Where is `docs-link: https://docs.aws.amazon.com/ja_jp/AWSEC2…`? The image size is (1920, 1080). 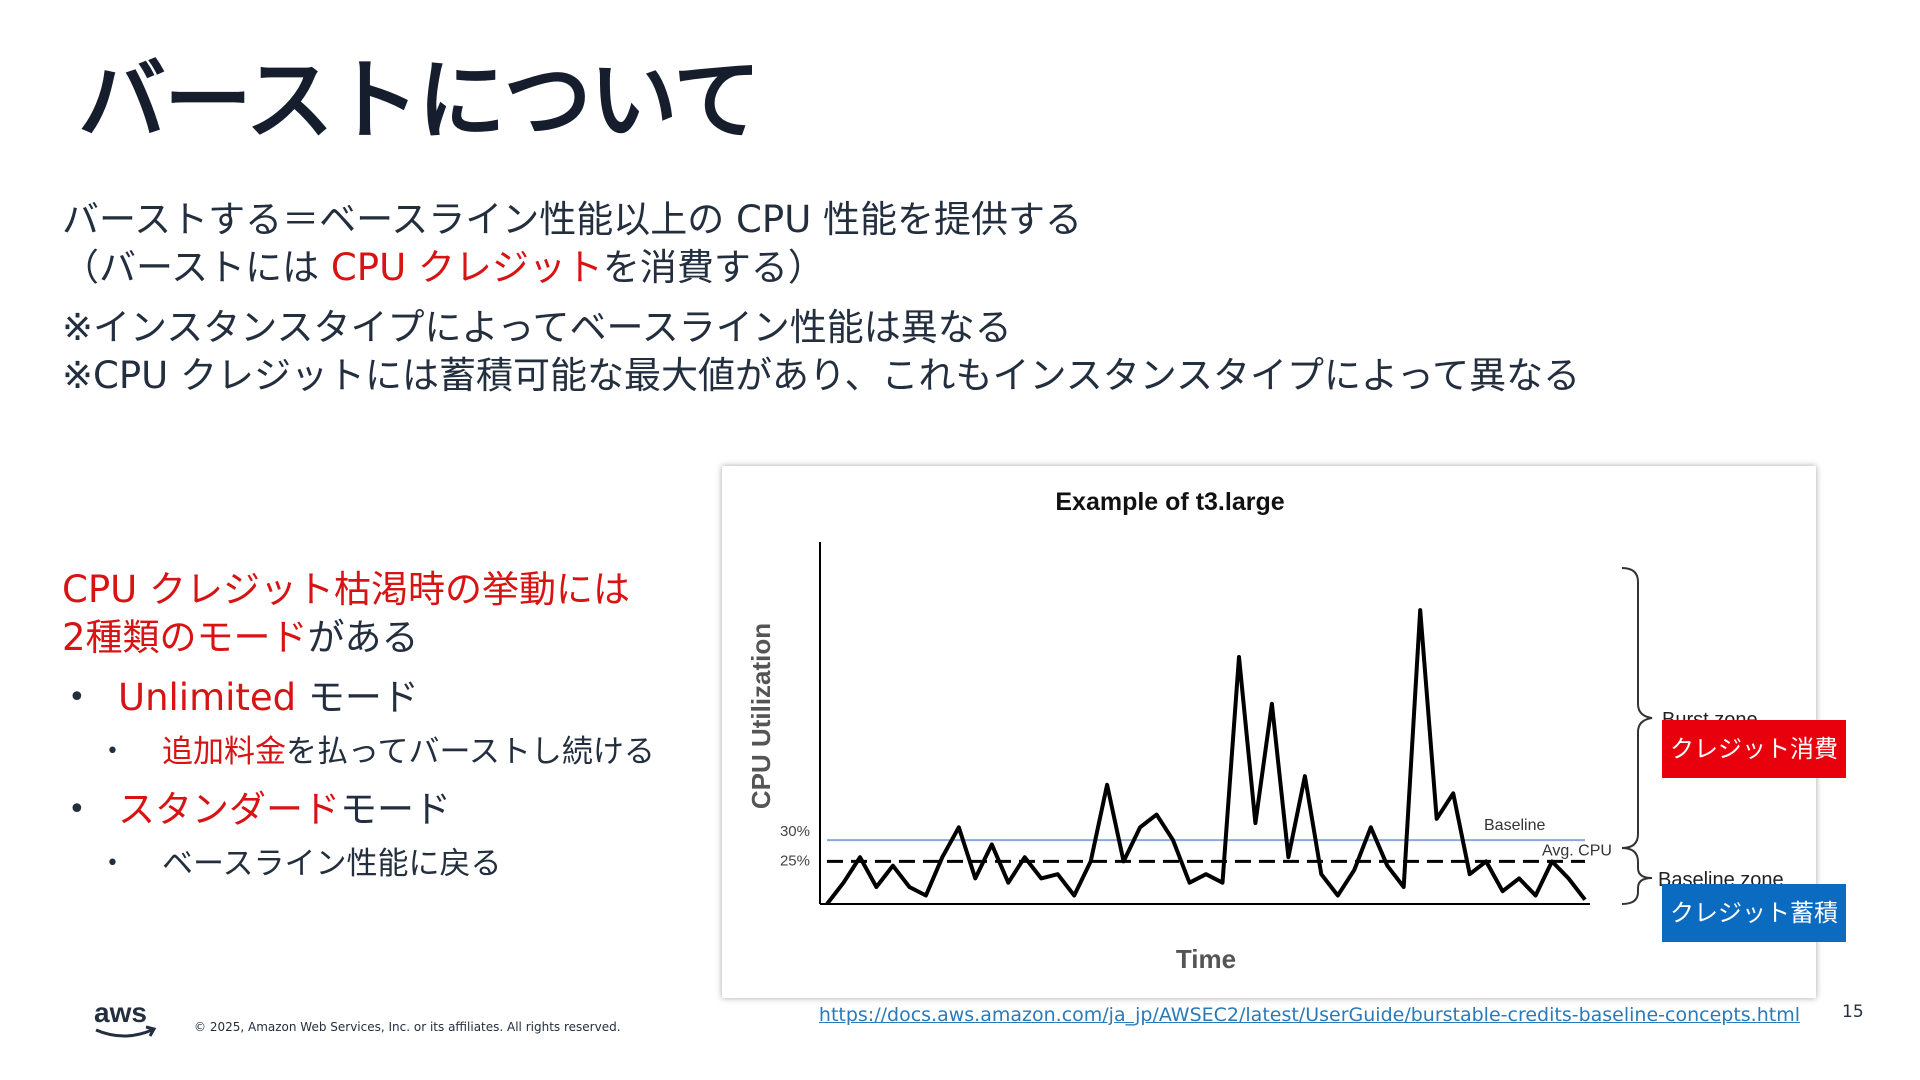 docs-link: https://docs.aws.amazon.com/ja_jp/AWSEC2… is located at coordinates (1309, 1015).